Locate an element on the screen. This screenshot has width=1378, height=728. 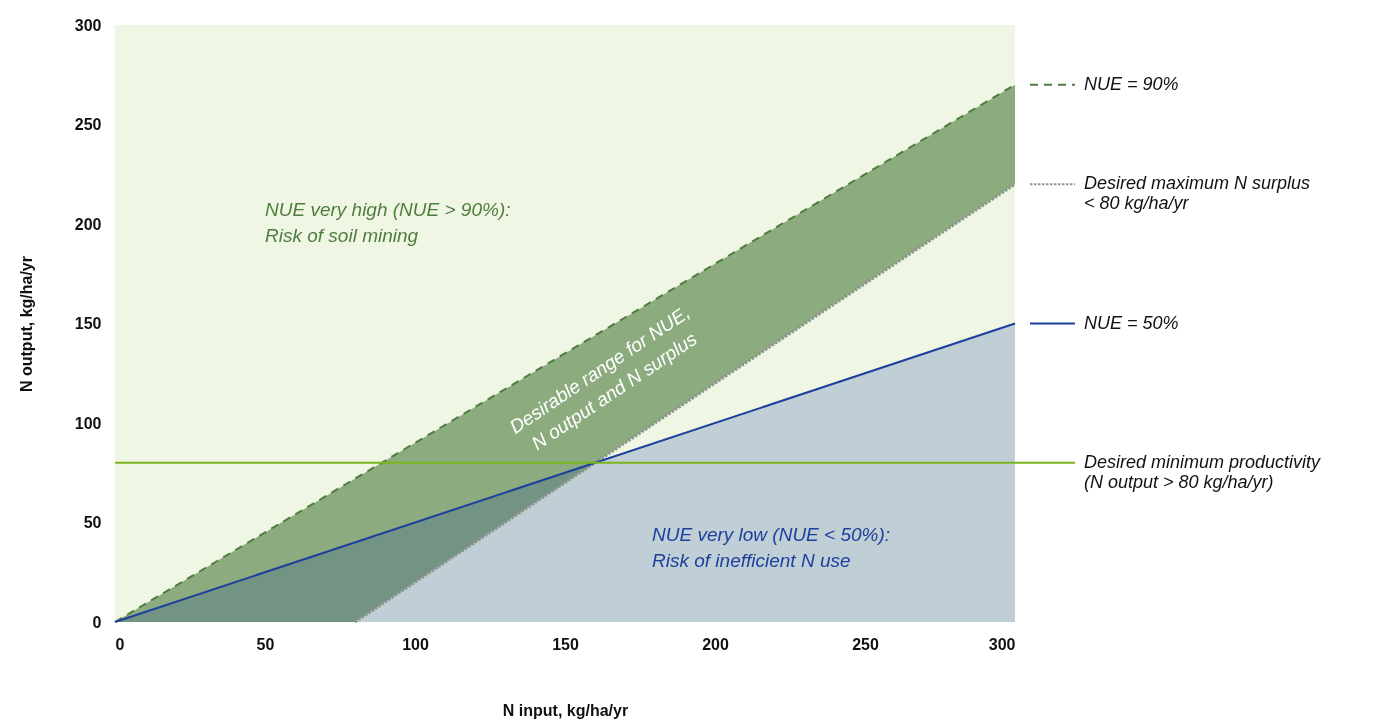
y-tick-label: 150 is located at coordinates (88, 323).